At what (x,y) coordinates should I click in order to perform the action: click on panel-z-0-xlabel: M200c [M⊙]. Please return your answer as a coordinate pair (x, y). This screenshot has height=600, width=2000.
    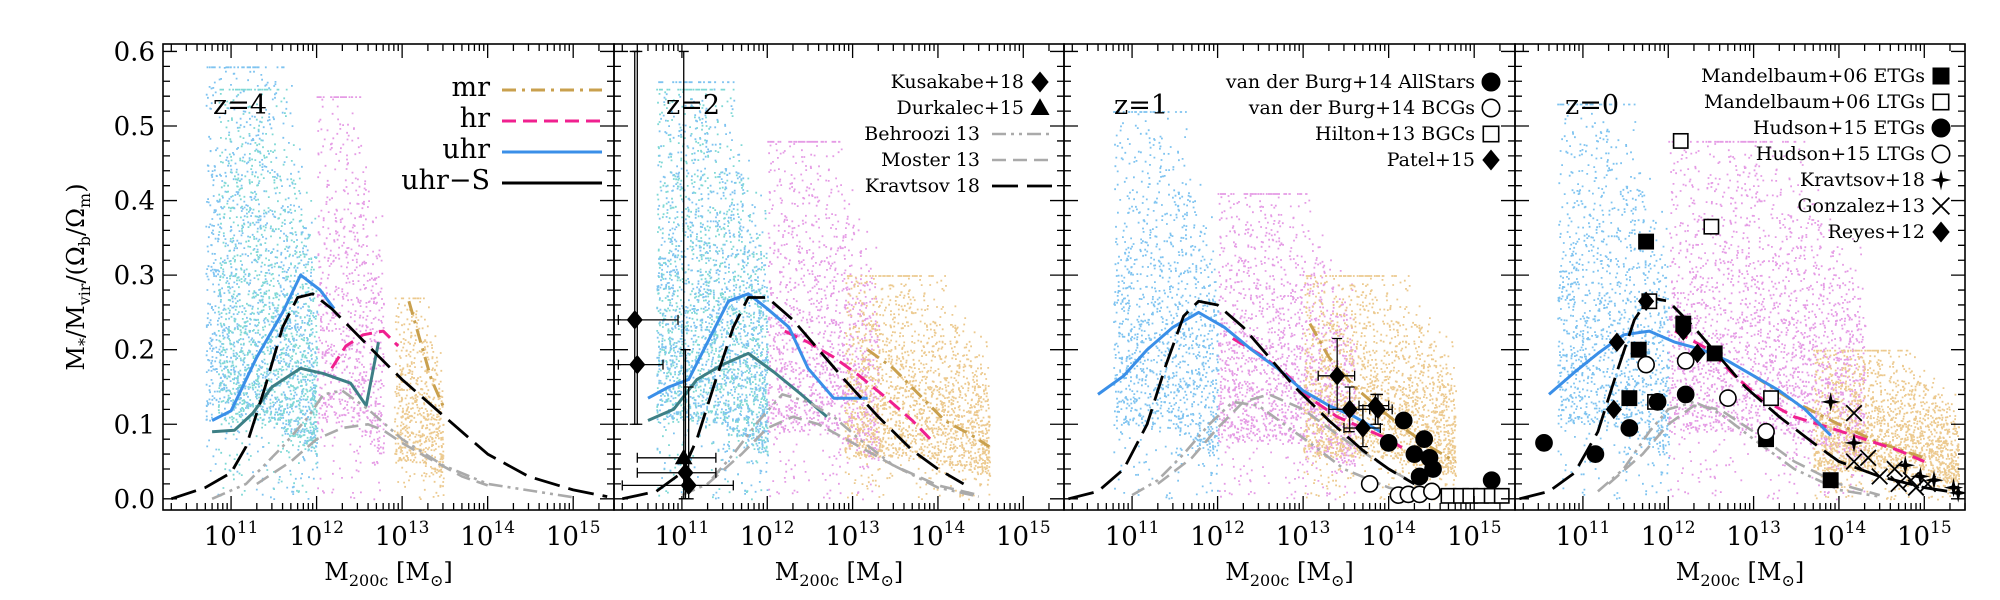
    Looking at the image, I should click on (1740, 574).